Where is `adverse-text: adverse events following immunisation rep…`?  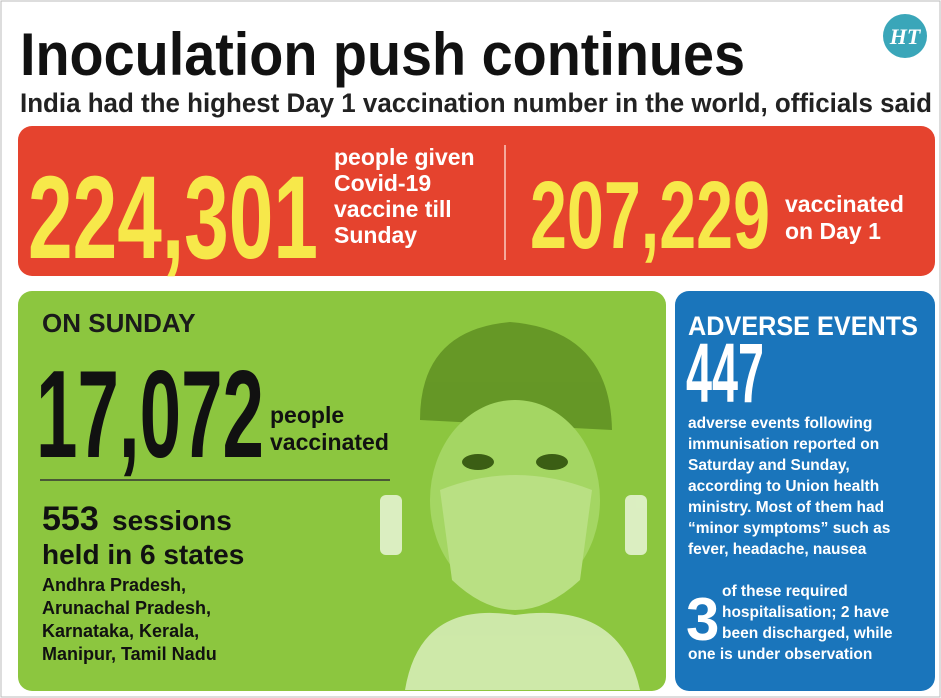 adverse-text: adverse events following immunisation rep… is located at coordinates (789, 486).